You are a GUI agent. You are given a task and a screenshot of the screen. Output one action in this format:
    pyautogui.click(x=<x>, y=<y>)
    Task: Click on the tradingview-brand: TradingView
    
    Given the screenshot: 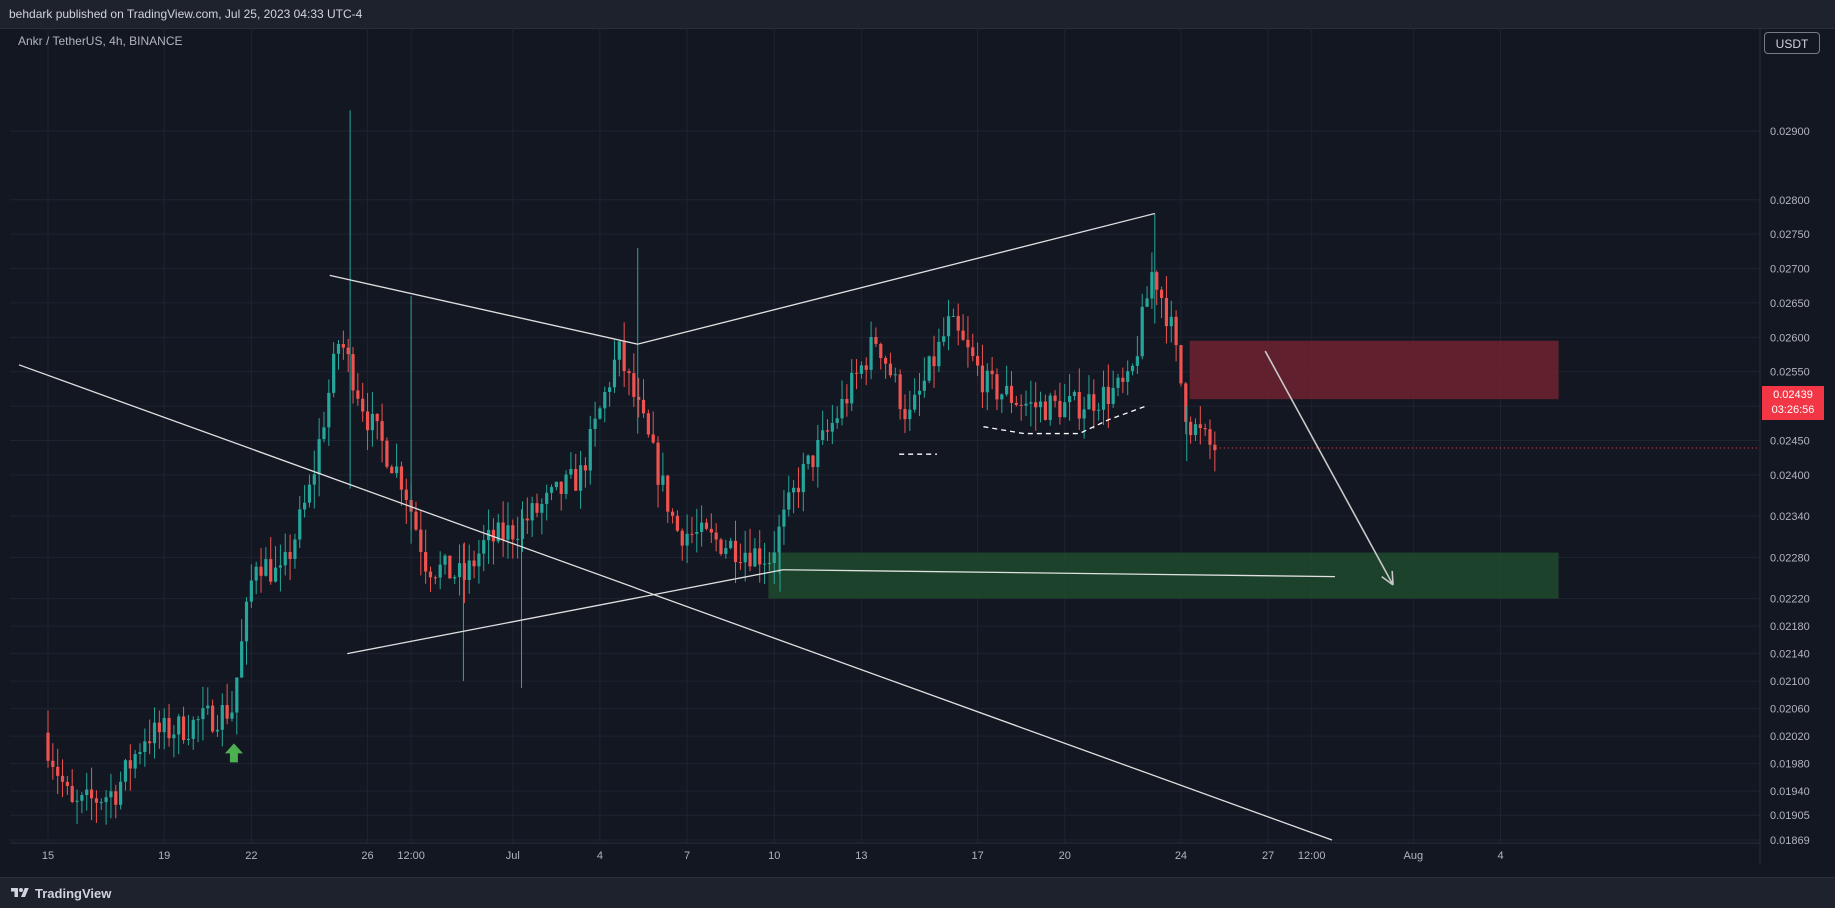 What is the action you would take?
    pyautogui.click(x=55, y=893)
    